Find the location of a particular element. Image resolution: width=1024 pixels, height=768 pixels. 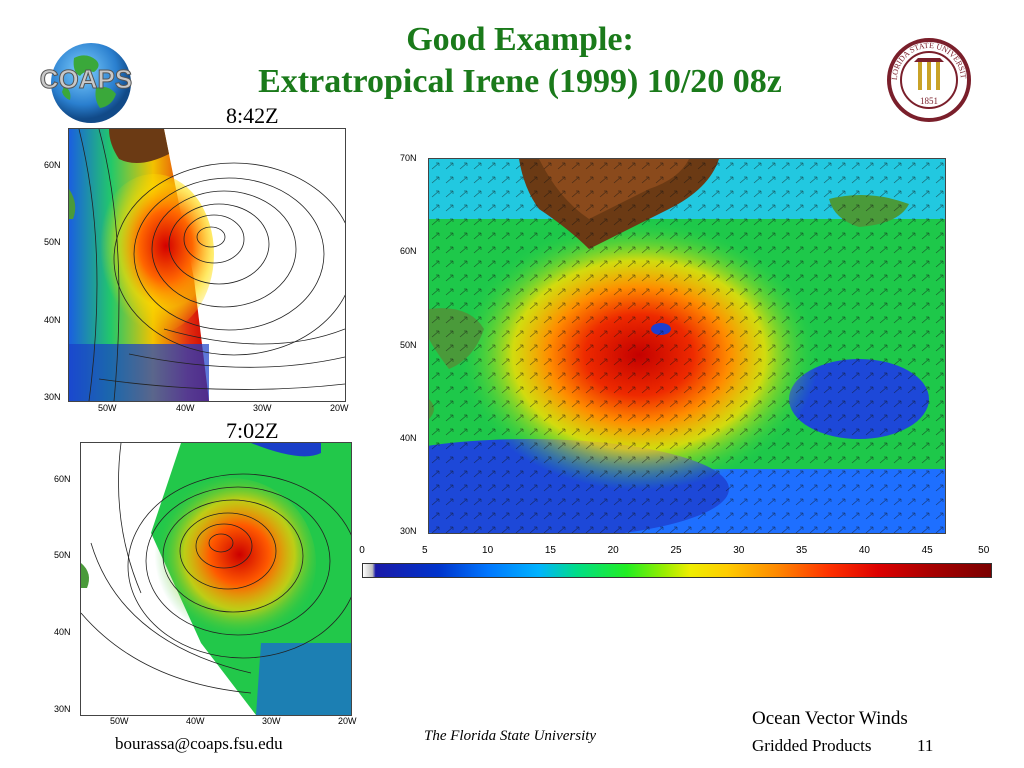

fsu-seal: FLORIDA STATE UNIVERSITY 1851 is located at coordinates (927, 76).